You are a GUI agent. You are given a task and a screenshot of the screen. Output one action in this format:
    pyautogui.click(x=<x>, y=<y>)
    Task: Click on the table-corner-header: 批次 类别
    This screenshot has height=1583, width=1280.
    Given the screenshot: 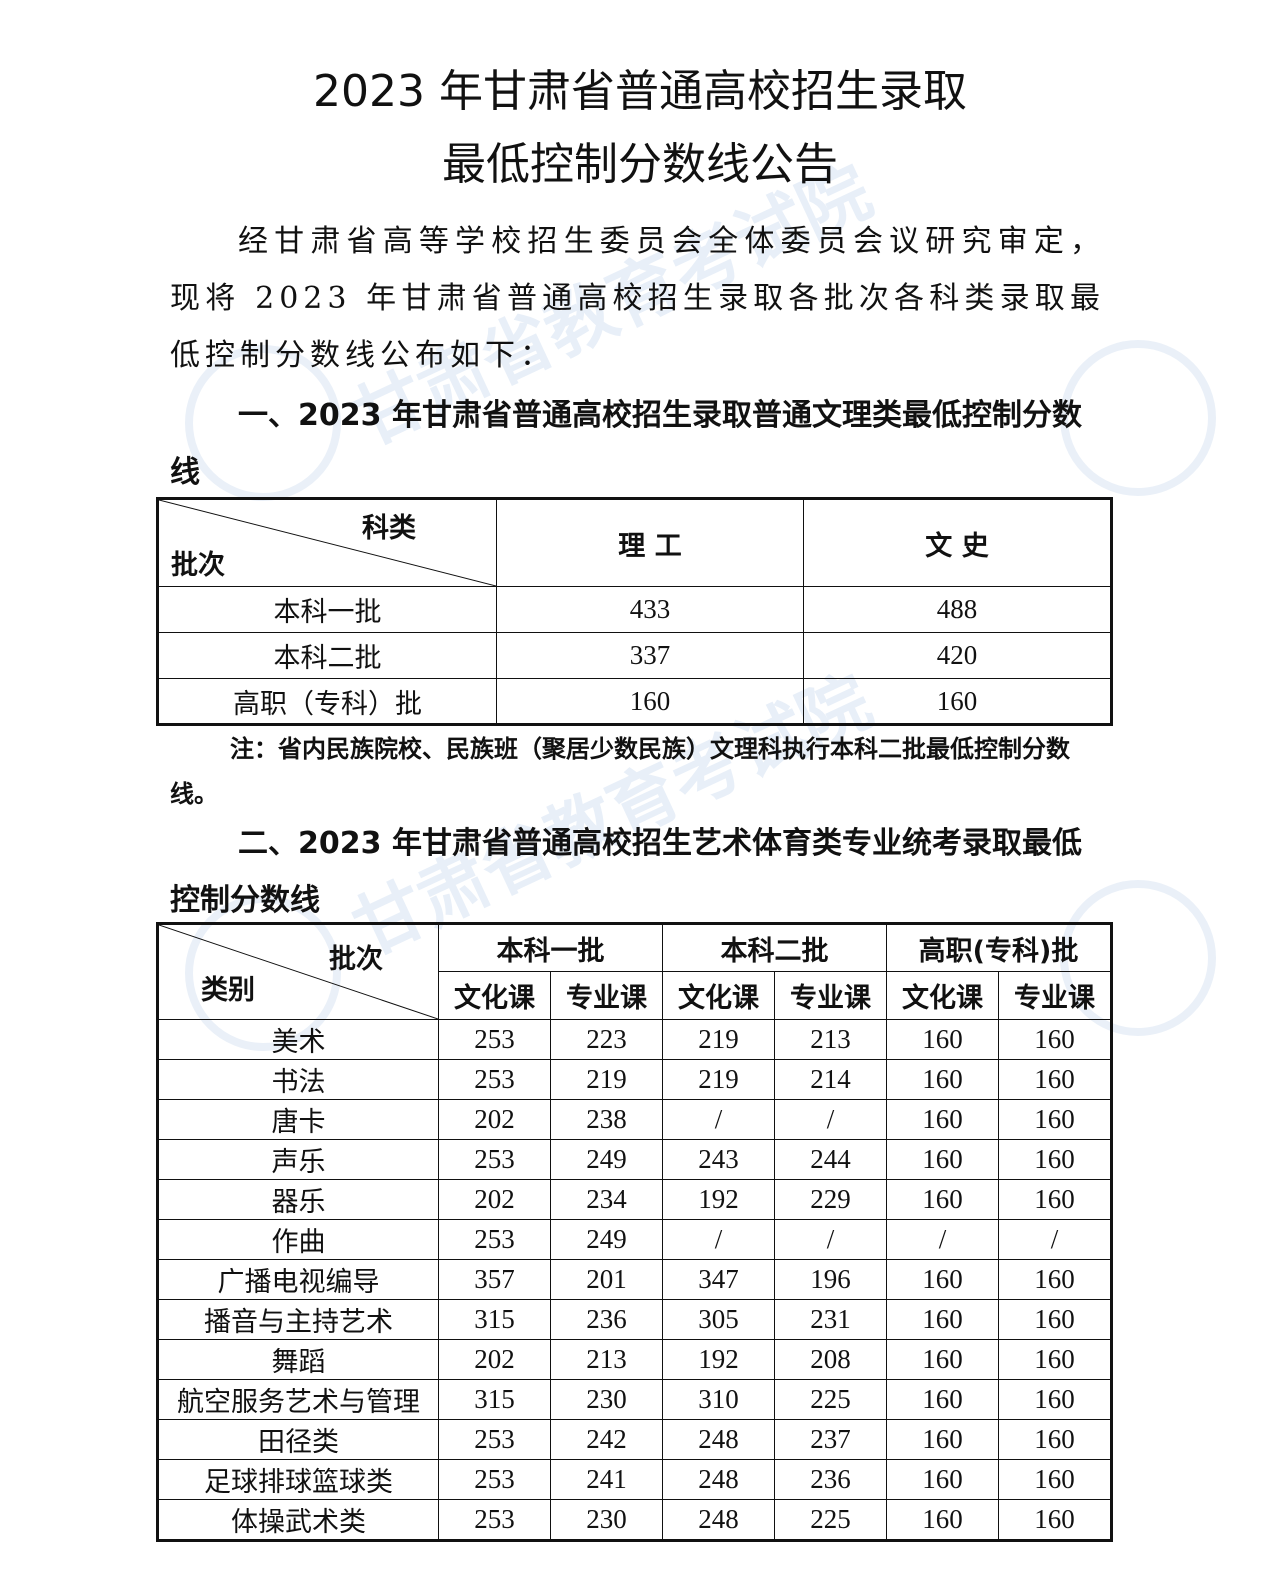 What is the action you would take?
    pyautogui.click(x=298, y=971)
    